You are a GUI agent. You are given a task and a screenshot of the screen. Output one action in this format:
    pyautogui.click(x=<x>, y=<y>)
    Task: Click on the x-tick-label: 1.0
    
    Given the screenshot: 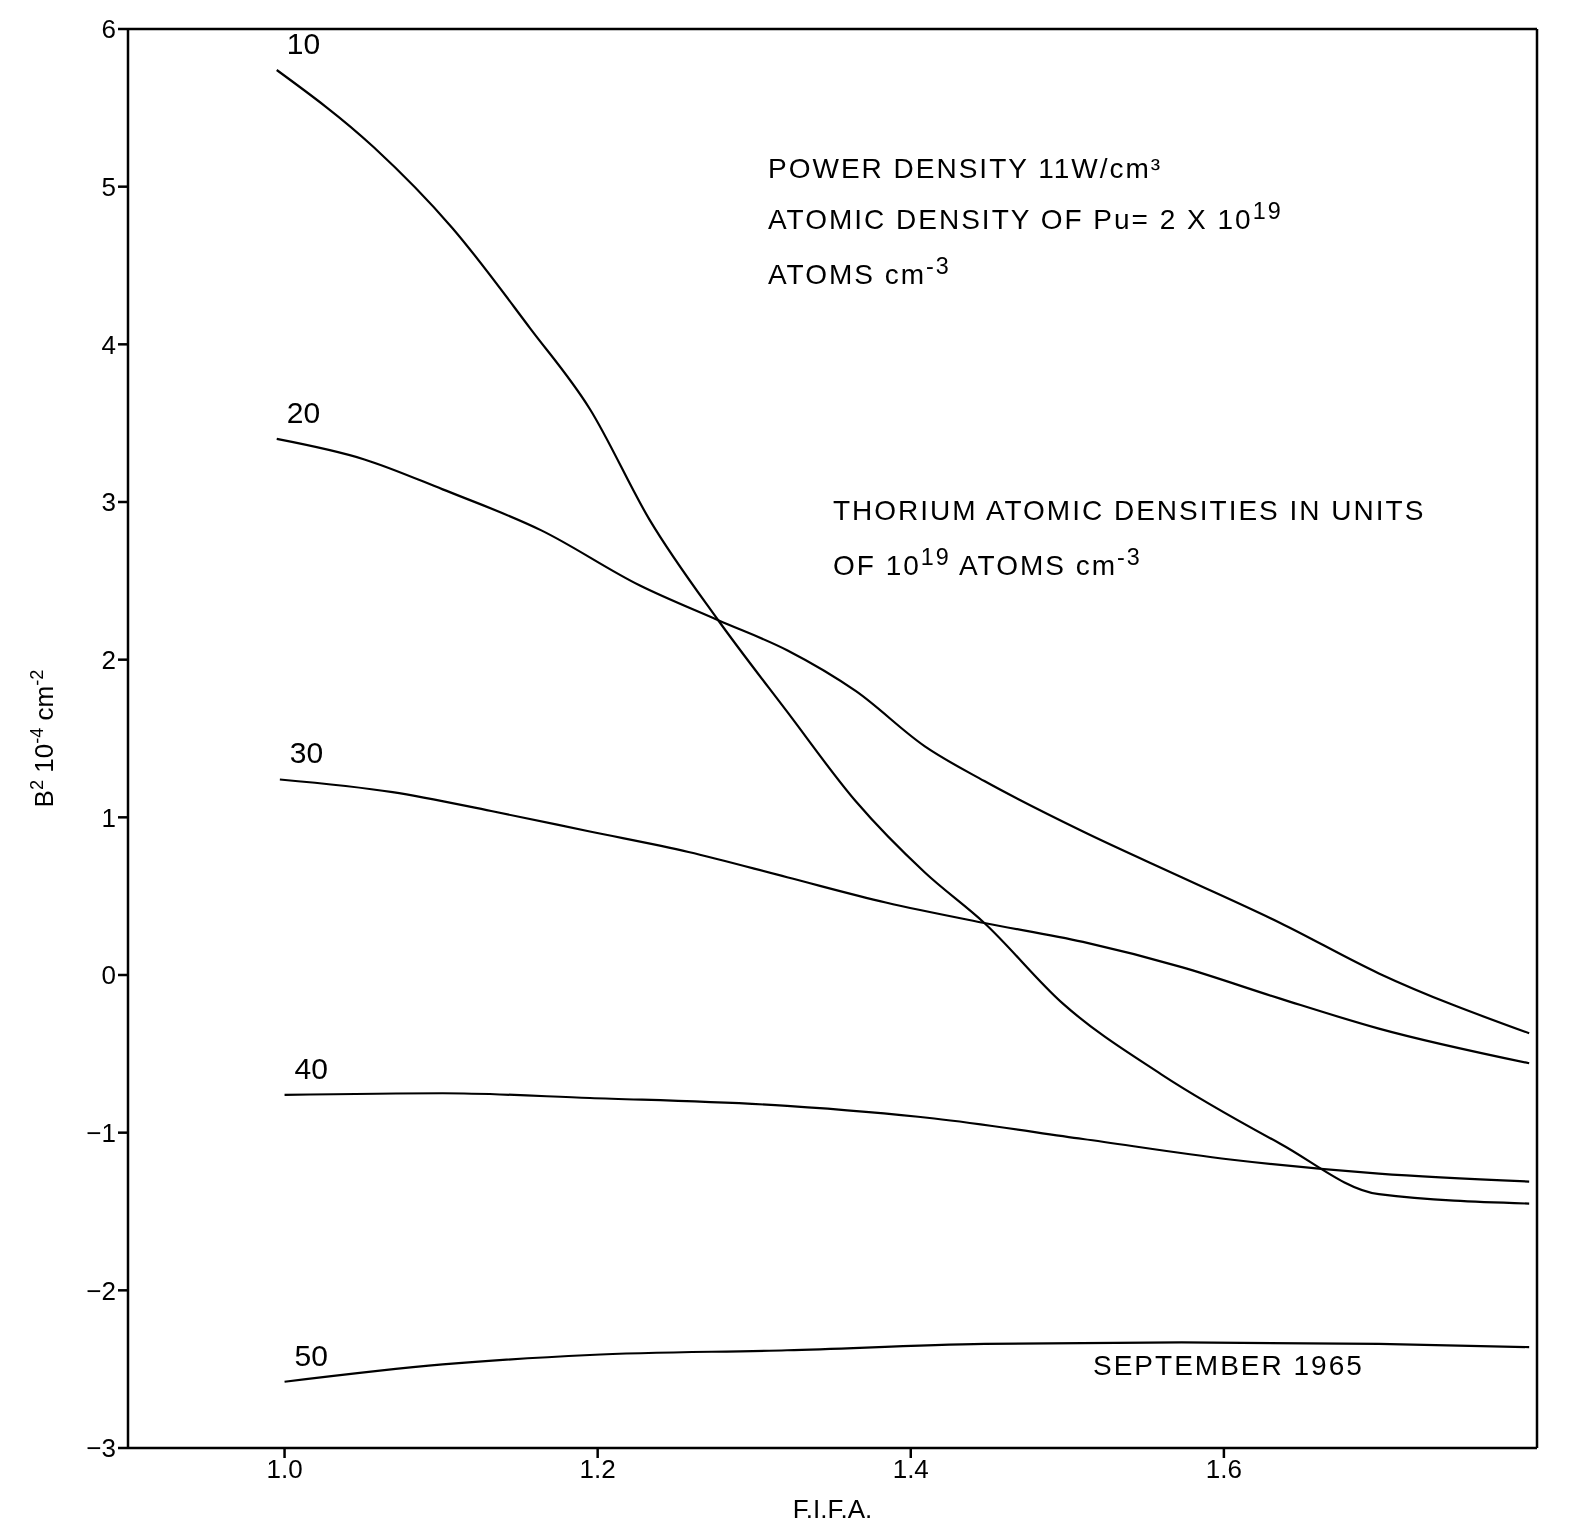 What is the action you would take?
    pyautogui.click(x=284, y=1469)
    